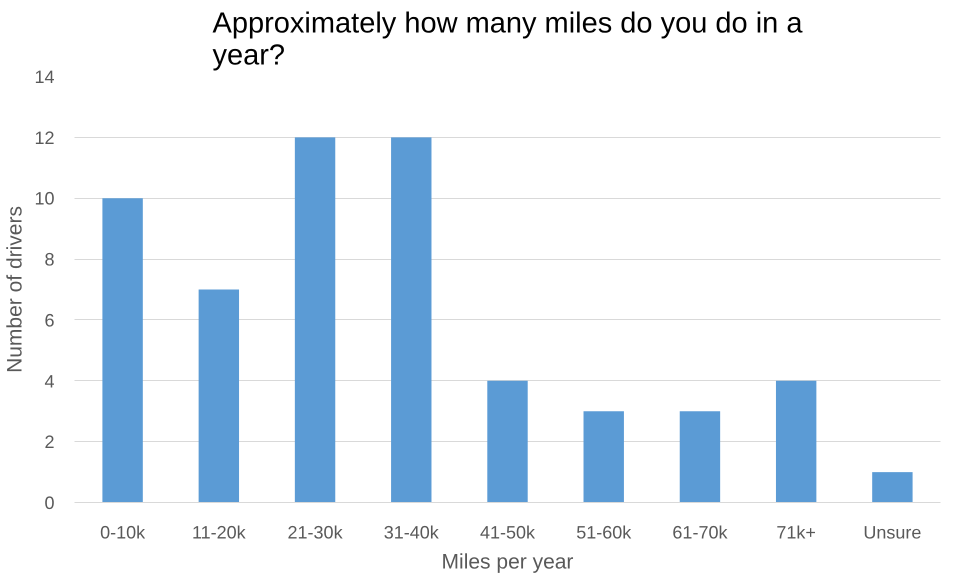 The width and height of the screenshot is (958, 576). Describe the element at coordinates (49, 442) in the screenshot. I see `y-tick-label: 2` at that location.